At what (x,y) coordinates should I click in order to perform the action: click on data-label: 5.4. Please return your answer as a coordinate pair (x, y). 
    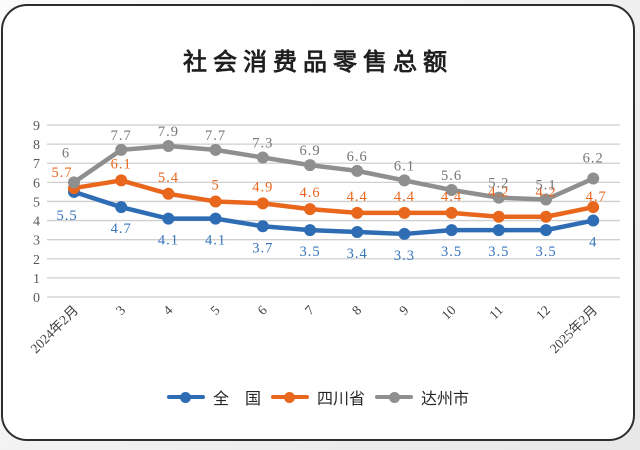
    Looking at the image, I should click on (168, 178).